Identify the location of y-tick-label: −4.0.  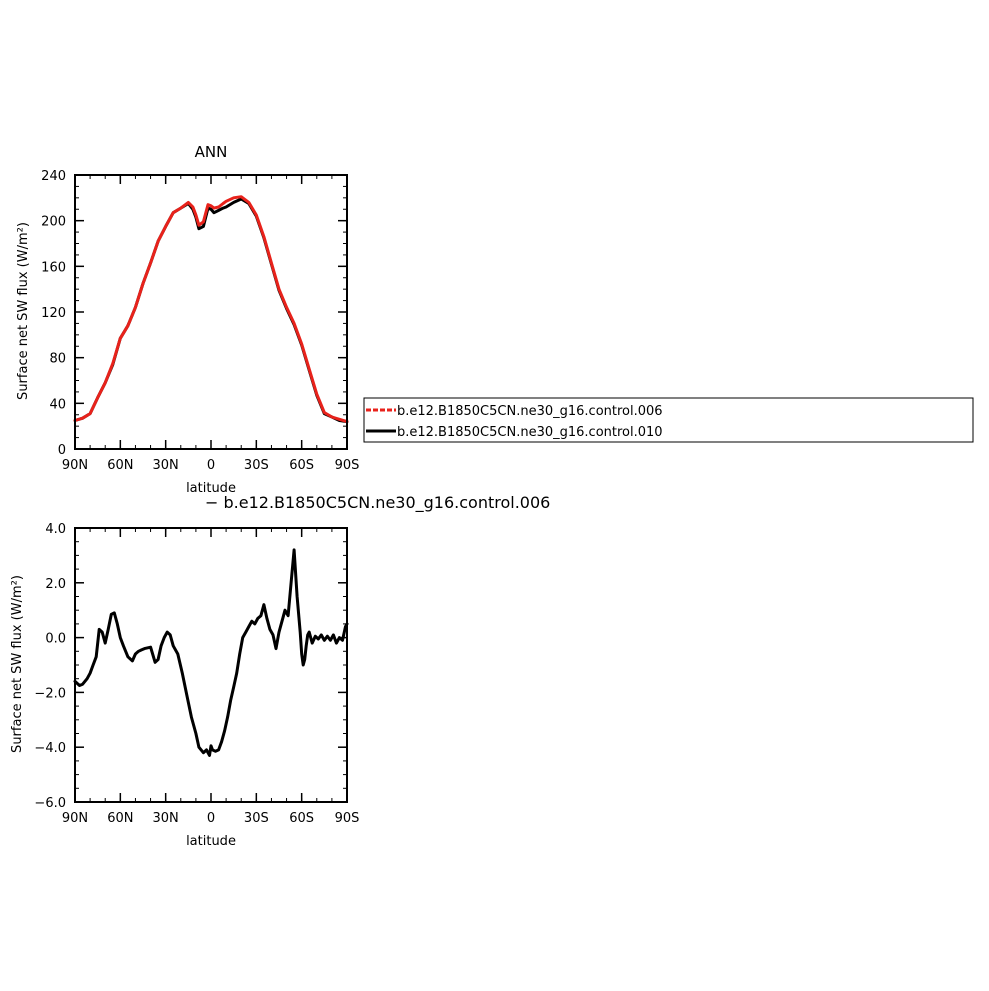
(50, 748).